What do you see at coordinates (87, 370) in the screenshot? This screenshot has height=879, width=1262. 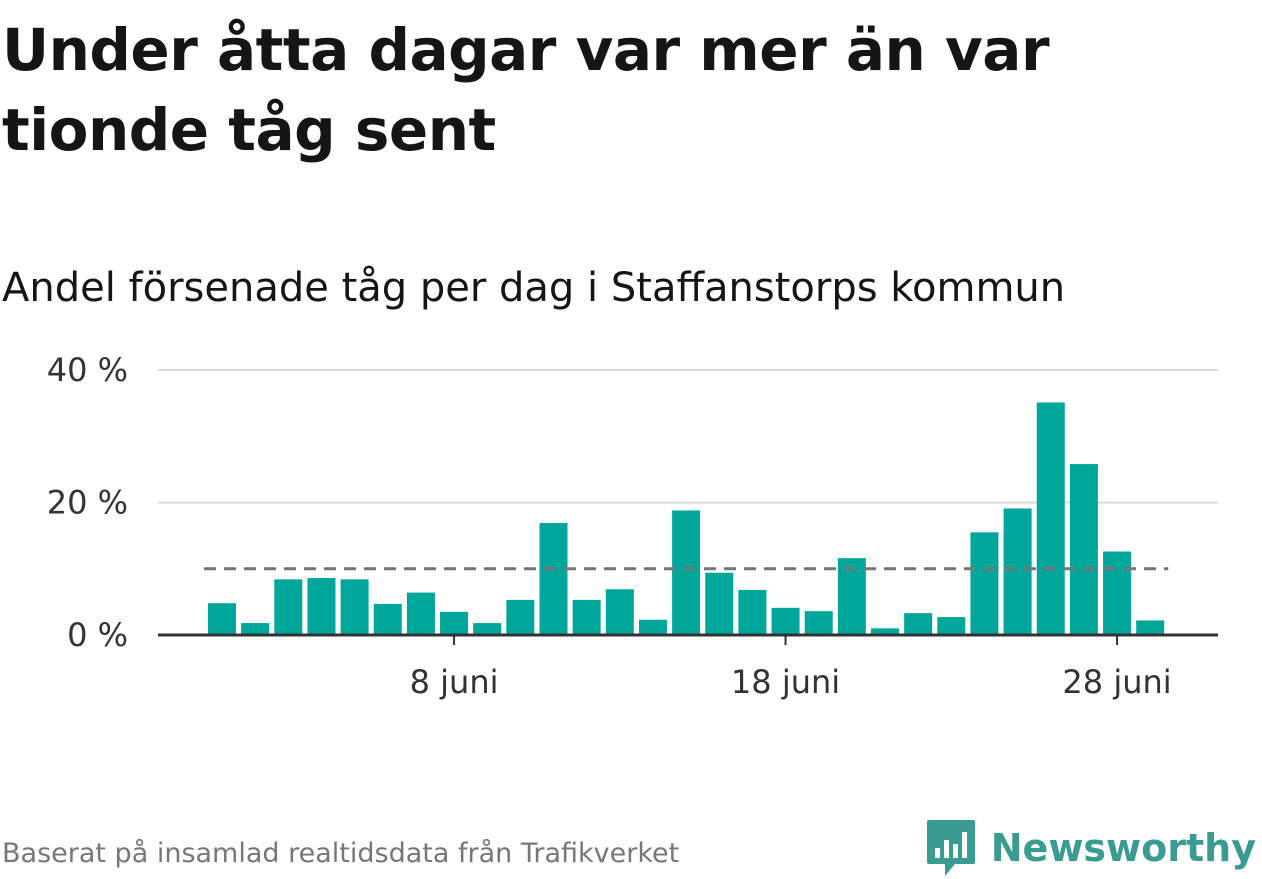 I see `y-tick-label: 40 %` at bounding box center [87, 370].